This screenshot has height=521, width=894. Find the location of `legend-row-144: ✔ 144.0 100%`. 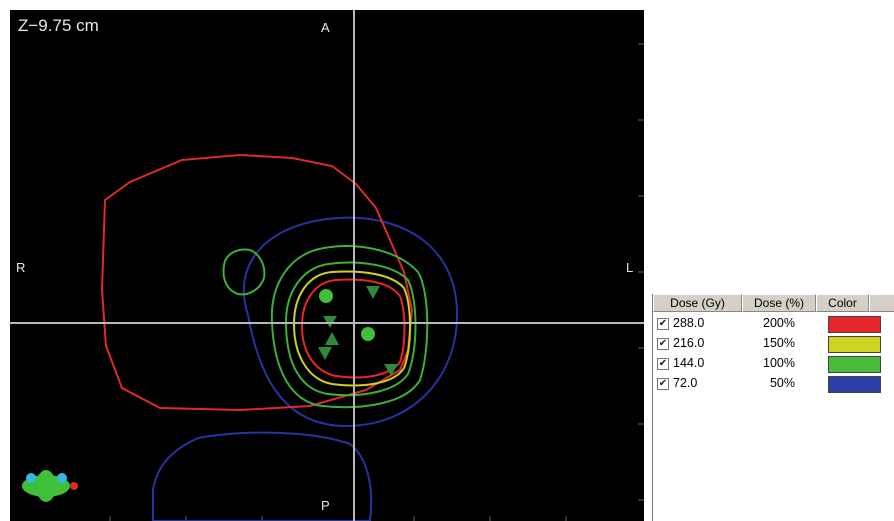

legend-row-144: ✔ 144.0 100% is located at coordinates (773, 364).